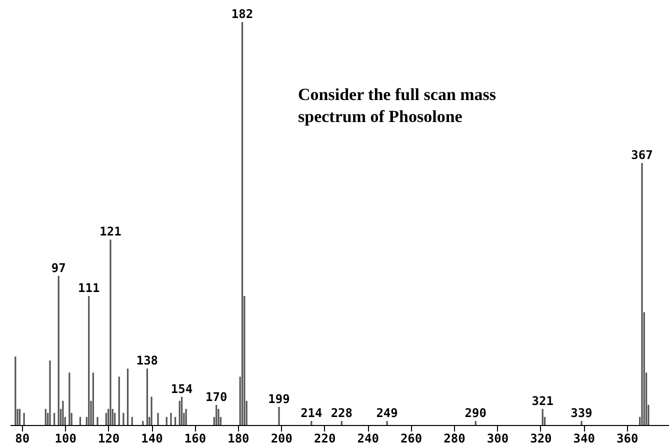 Image resolution: width=669 pixels, height=448 pixels. Describe the element at coordinates (341, 413) in the screenshot. I see `annotation: 228` at that location.